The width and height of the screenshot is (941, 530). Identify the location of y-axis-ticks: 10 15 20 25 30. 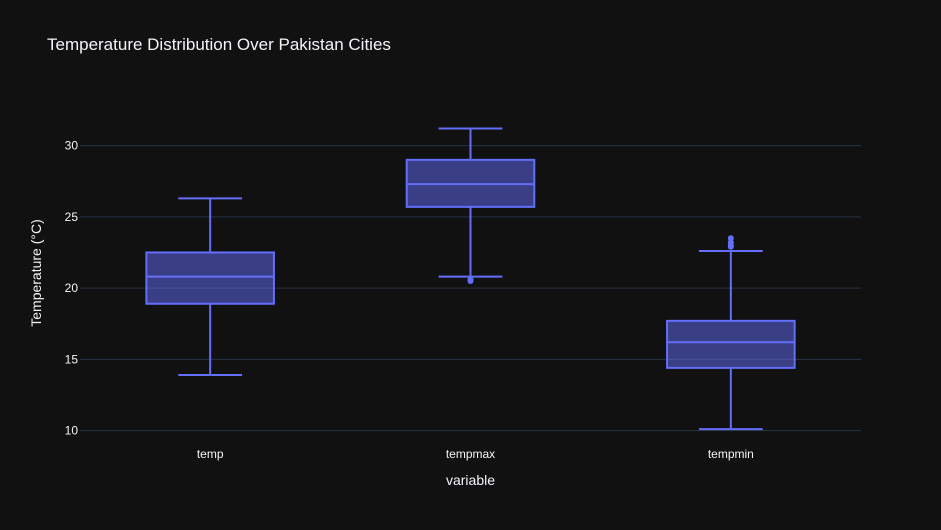
(72, 288).